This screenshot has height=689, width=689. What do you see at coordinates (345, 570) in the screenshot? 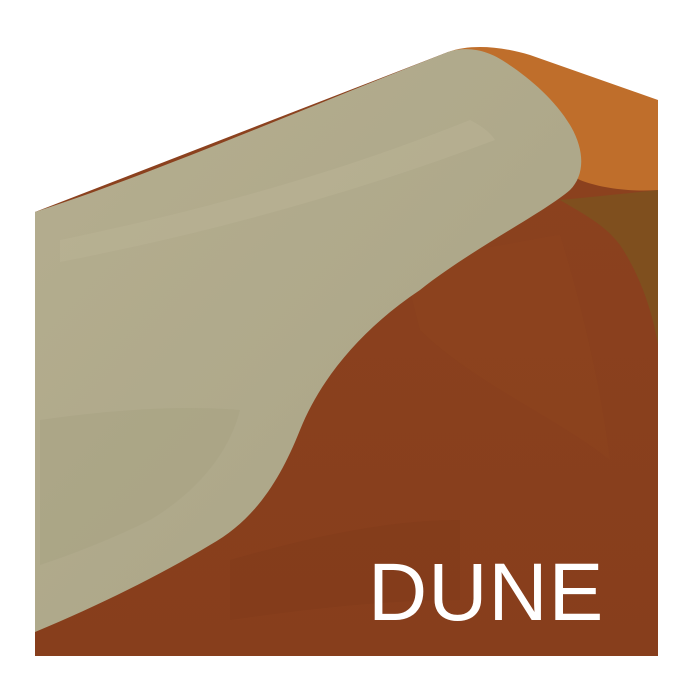
I see `rust-streak-lower` at bounding box center [345, 570].